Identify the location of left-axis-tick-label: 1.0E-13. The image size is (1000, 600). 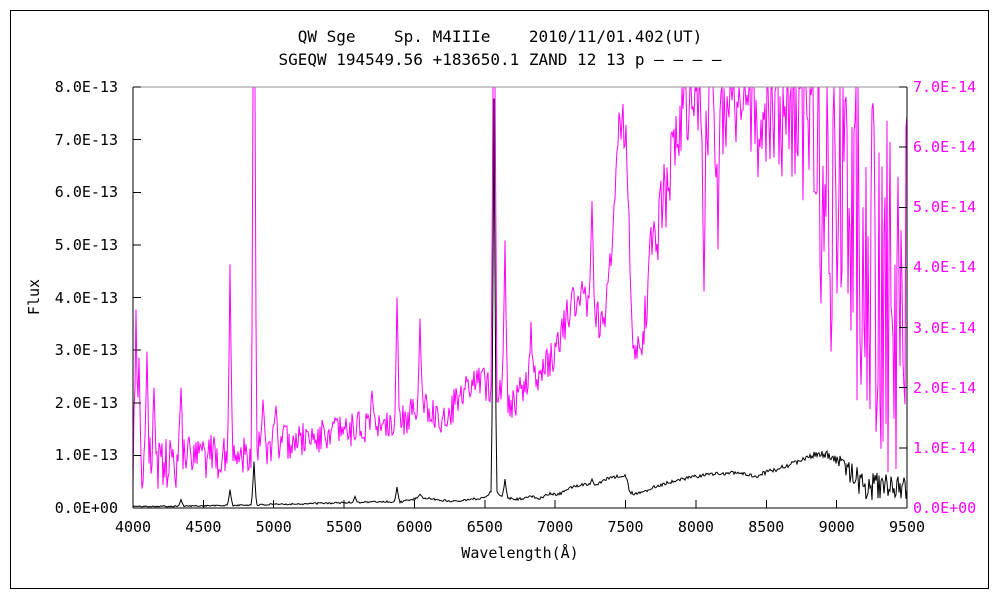
(86, 455).